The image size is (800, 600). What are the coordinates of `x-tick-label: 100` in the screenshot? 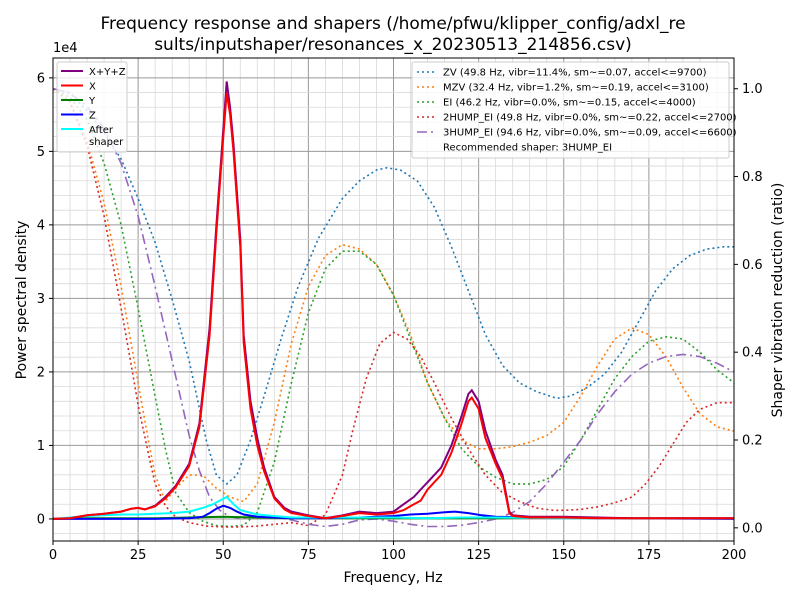 It's located at (393, 555).